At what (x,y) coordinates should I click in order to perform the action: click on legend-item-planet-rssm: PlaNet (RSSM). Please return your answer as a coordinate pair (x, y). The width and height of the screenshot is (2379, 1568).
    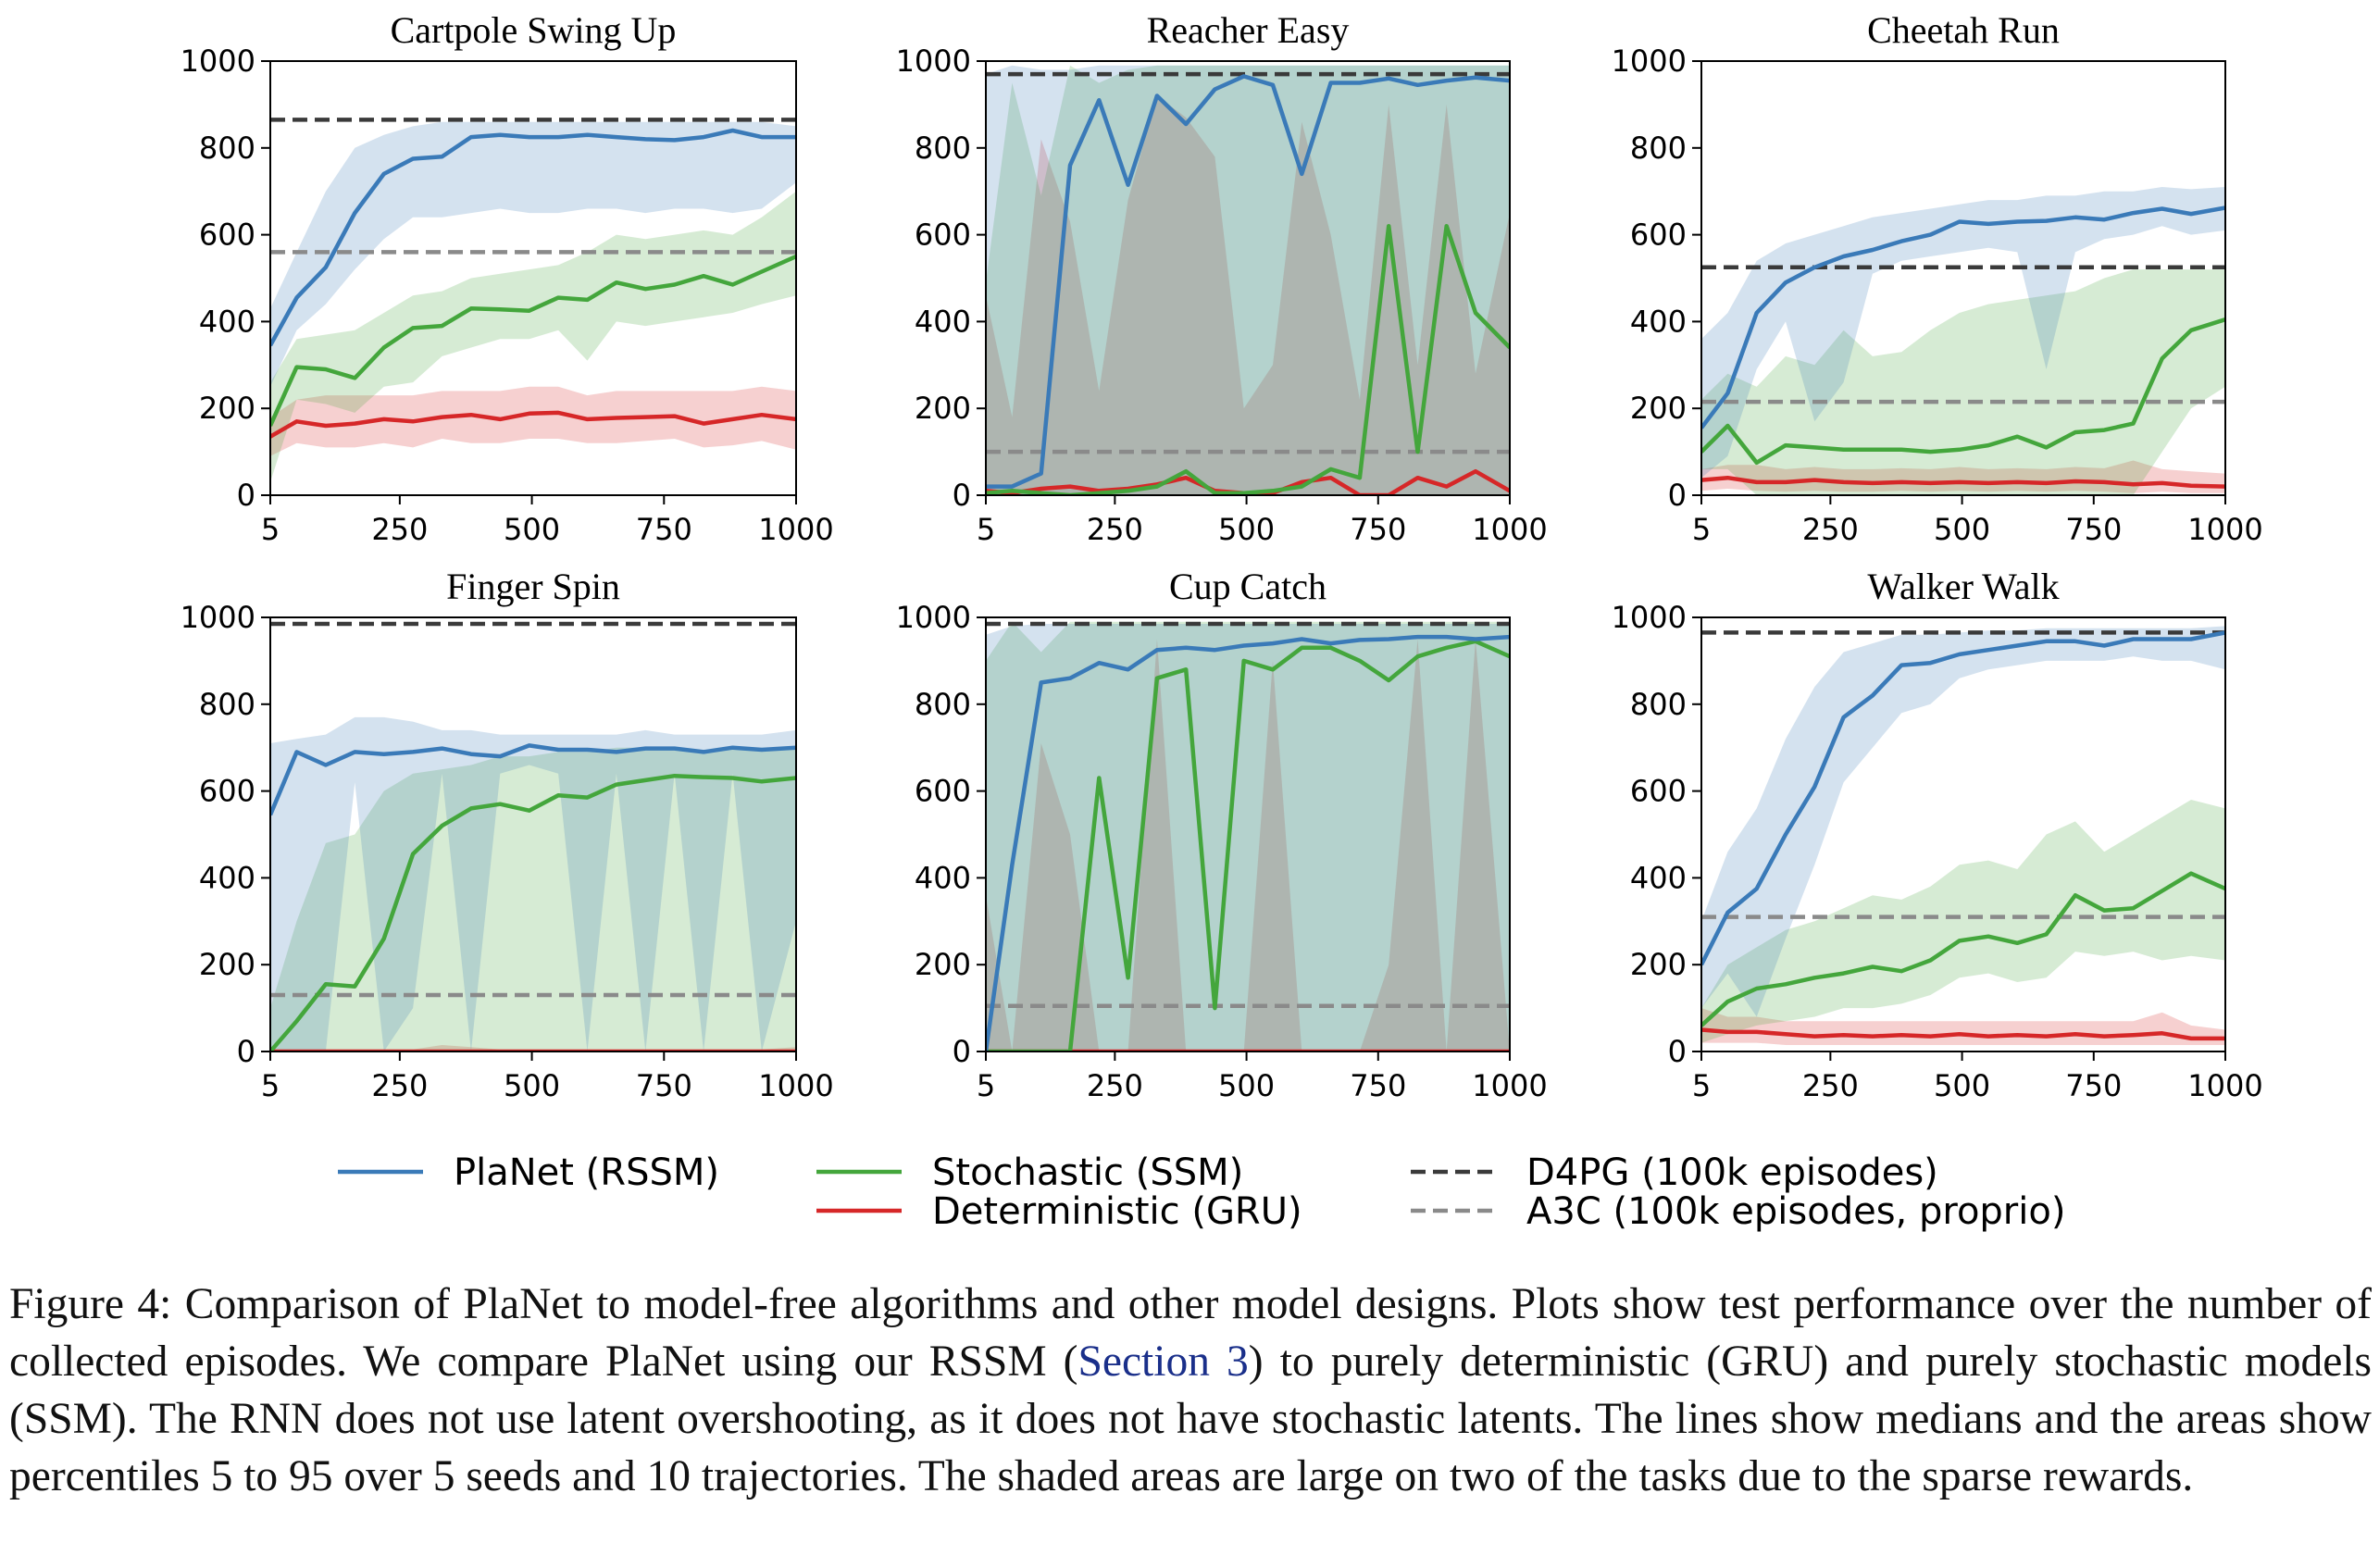
    Looking at the image, I should click on (528, 1172).